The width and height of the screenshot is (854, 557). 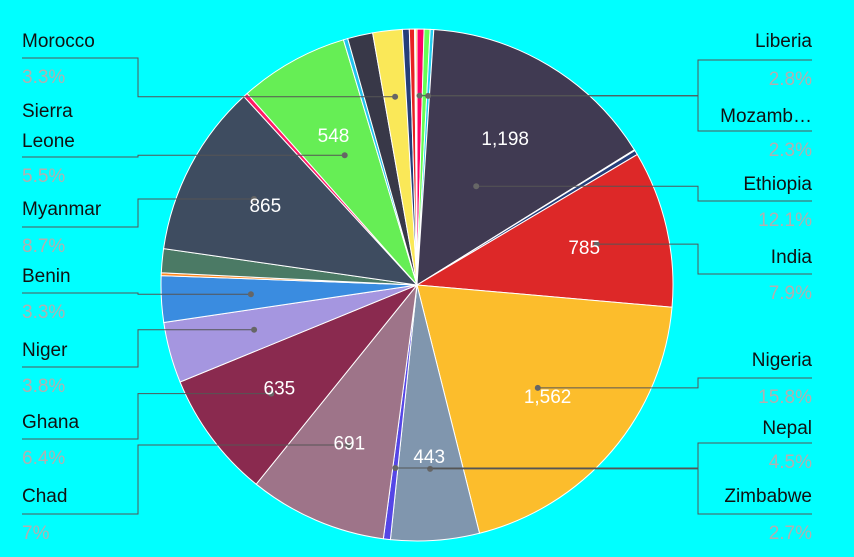 What do you see at coordinates (46, 276) in the screenshot?
I see `callout-name: Benin` at bounding box center [46, 276].